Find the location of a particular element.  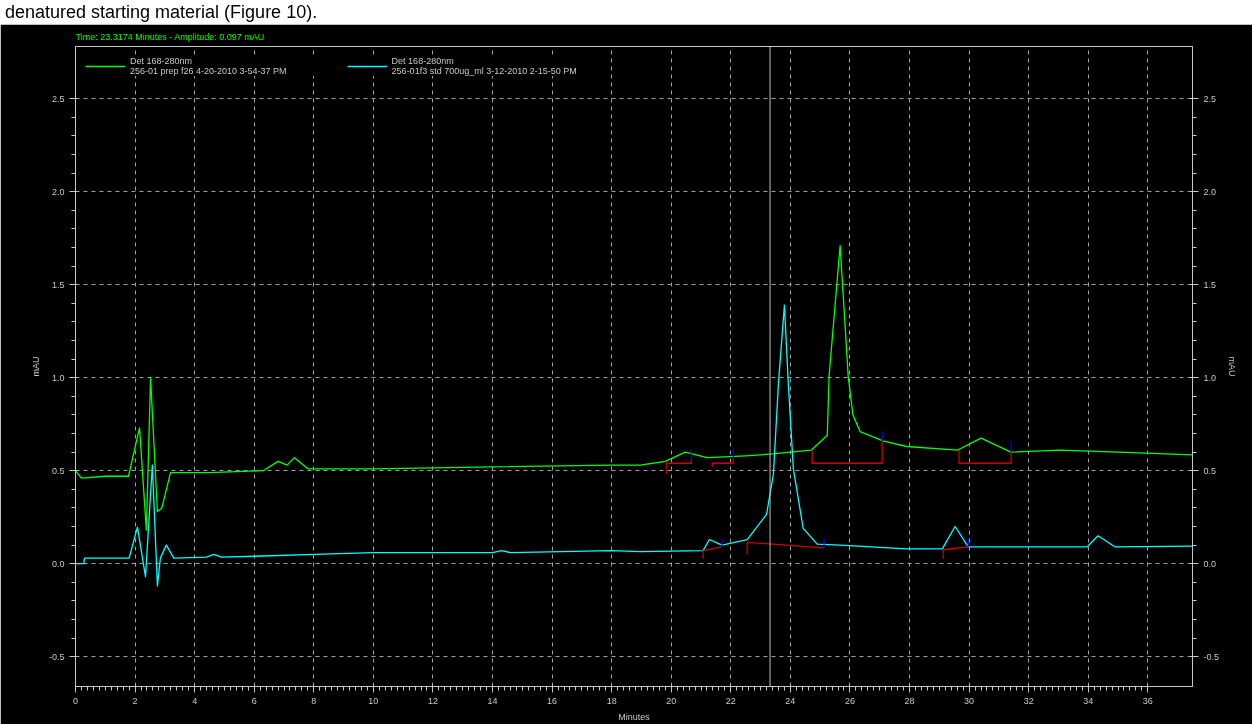

x-tick-label: 26 is located at coordinates (849, 700).